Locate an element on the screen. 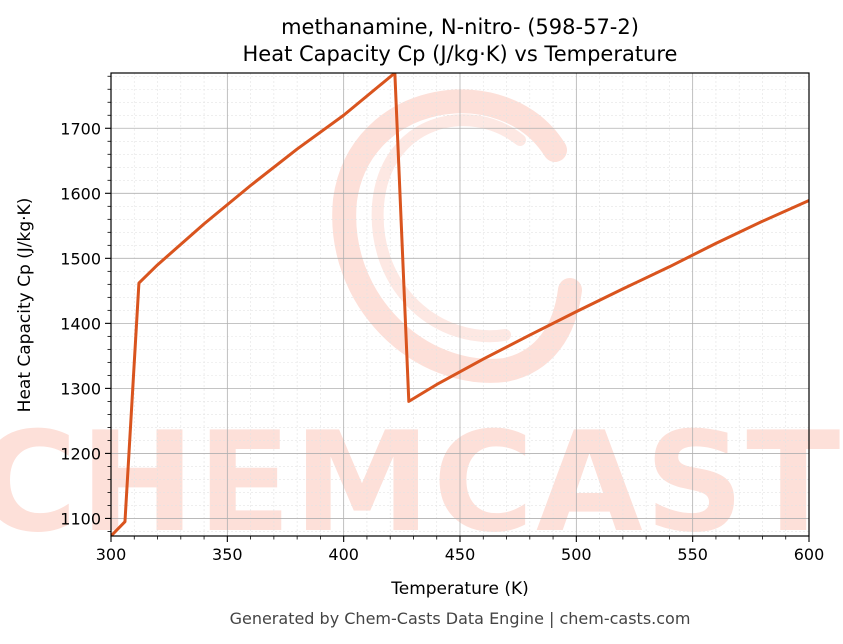 This screenshot has width=843, height=644. x-tick-label: 400 is located at coordinates (343, 554).